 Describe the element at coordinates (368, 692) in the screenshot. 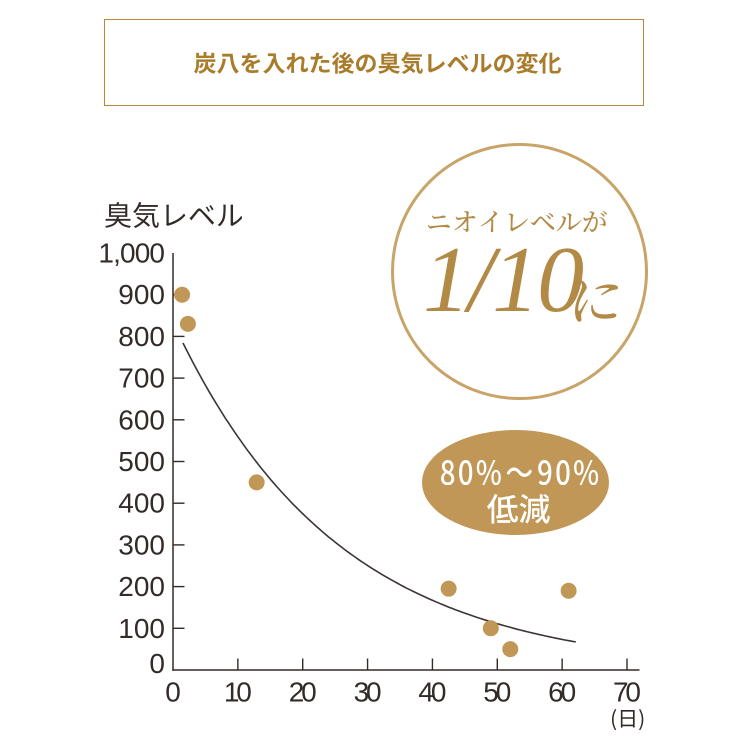

I see `x-tick-label: 30` at that location.